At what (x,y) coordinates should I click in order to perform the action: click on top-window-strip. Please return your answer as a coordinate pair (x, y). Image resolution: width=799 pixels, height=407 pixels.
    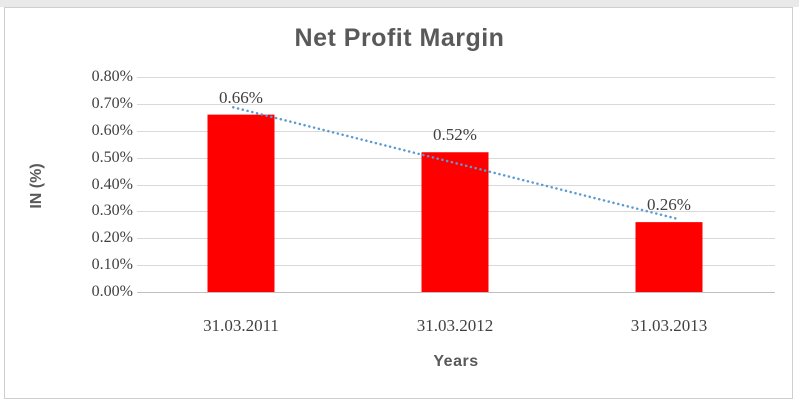
    Looking at the image, I should click on (399, 3).